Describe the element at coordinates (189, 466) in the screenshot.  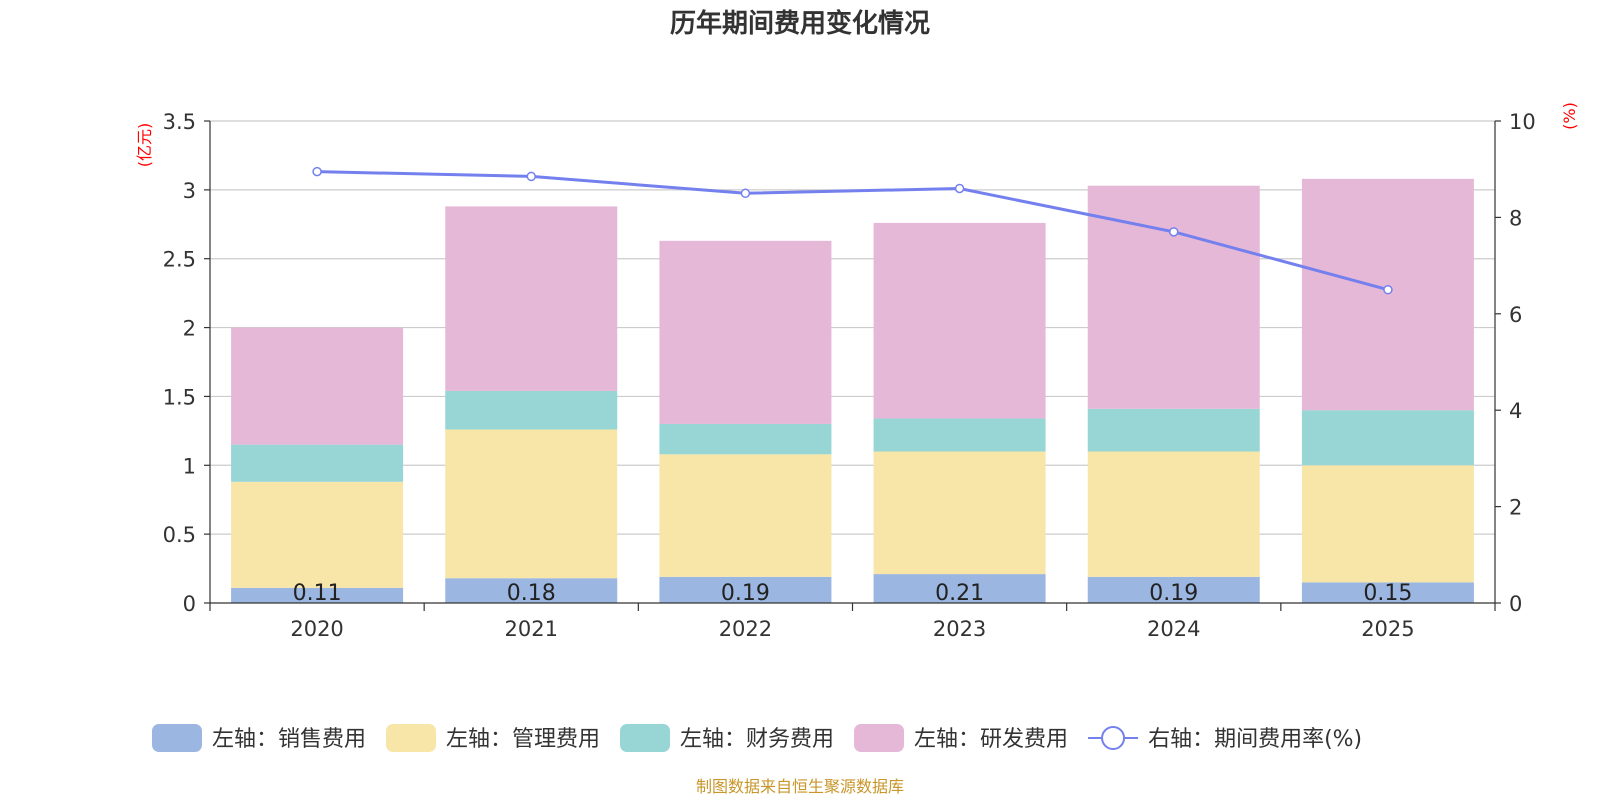
I see `left-tick-label: 1` at that location.